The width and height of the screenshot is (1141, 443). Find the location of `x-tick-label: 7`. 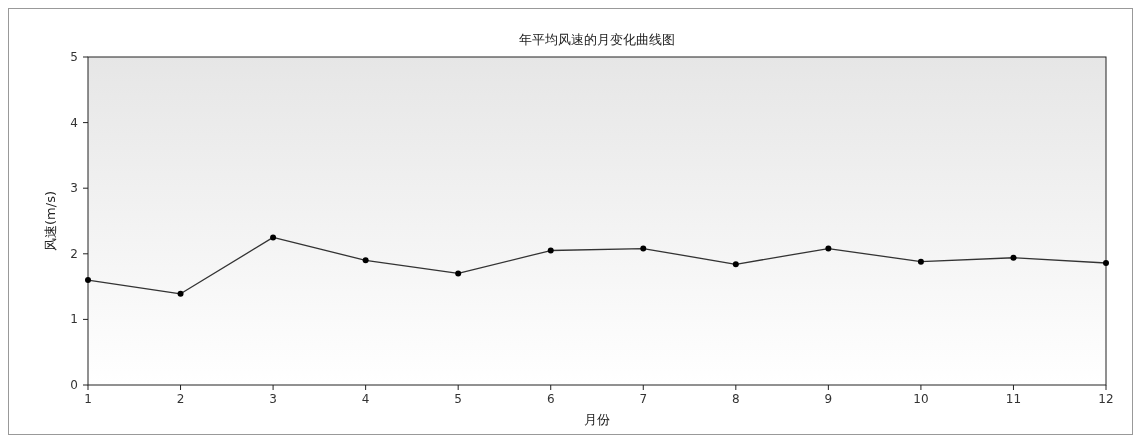

x-tick-label: 7 is located at coordinates (643, 399).